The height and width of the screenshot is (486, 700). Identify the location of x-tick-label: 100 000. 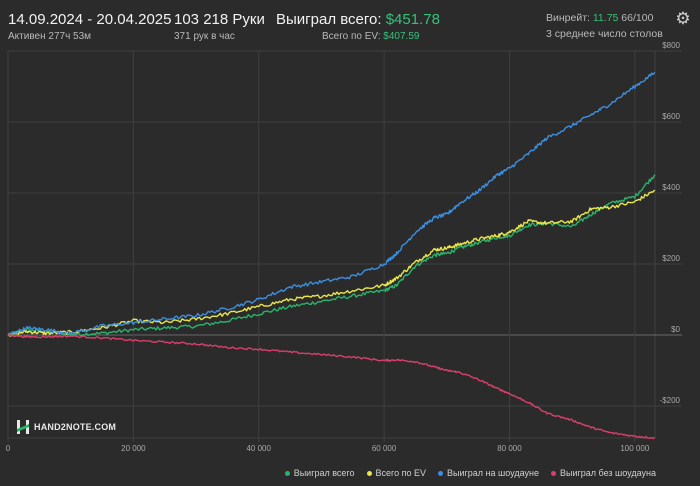
(634, 448).